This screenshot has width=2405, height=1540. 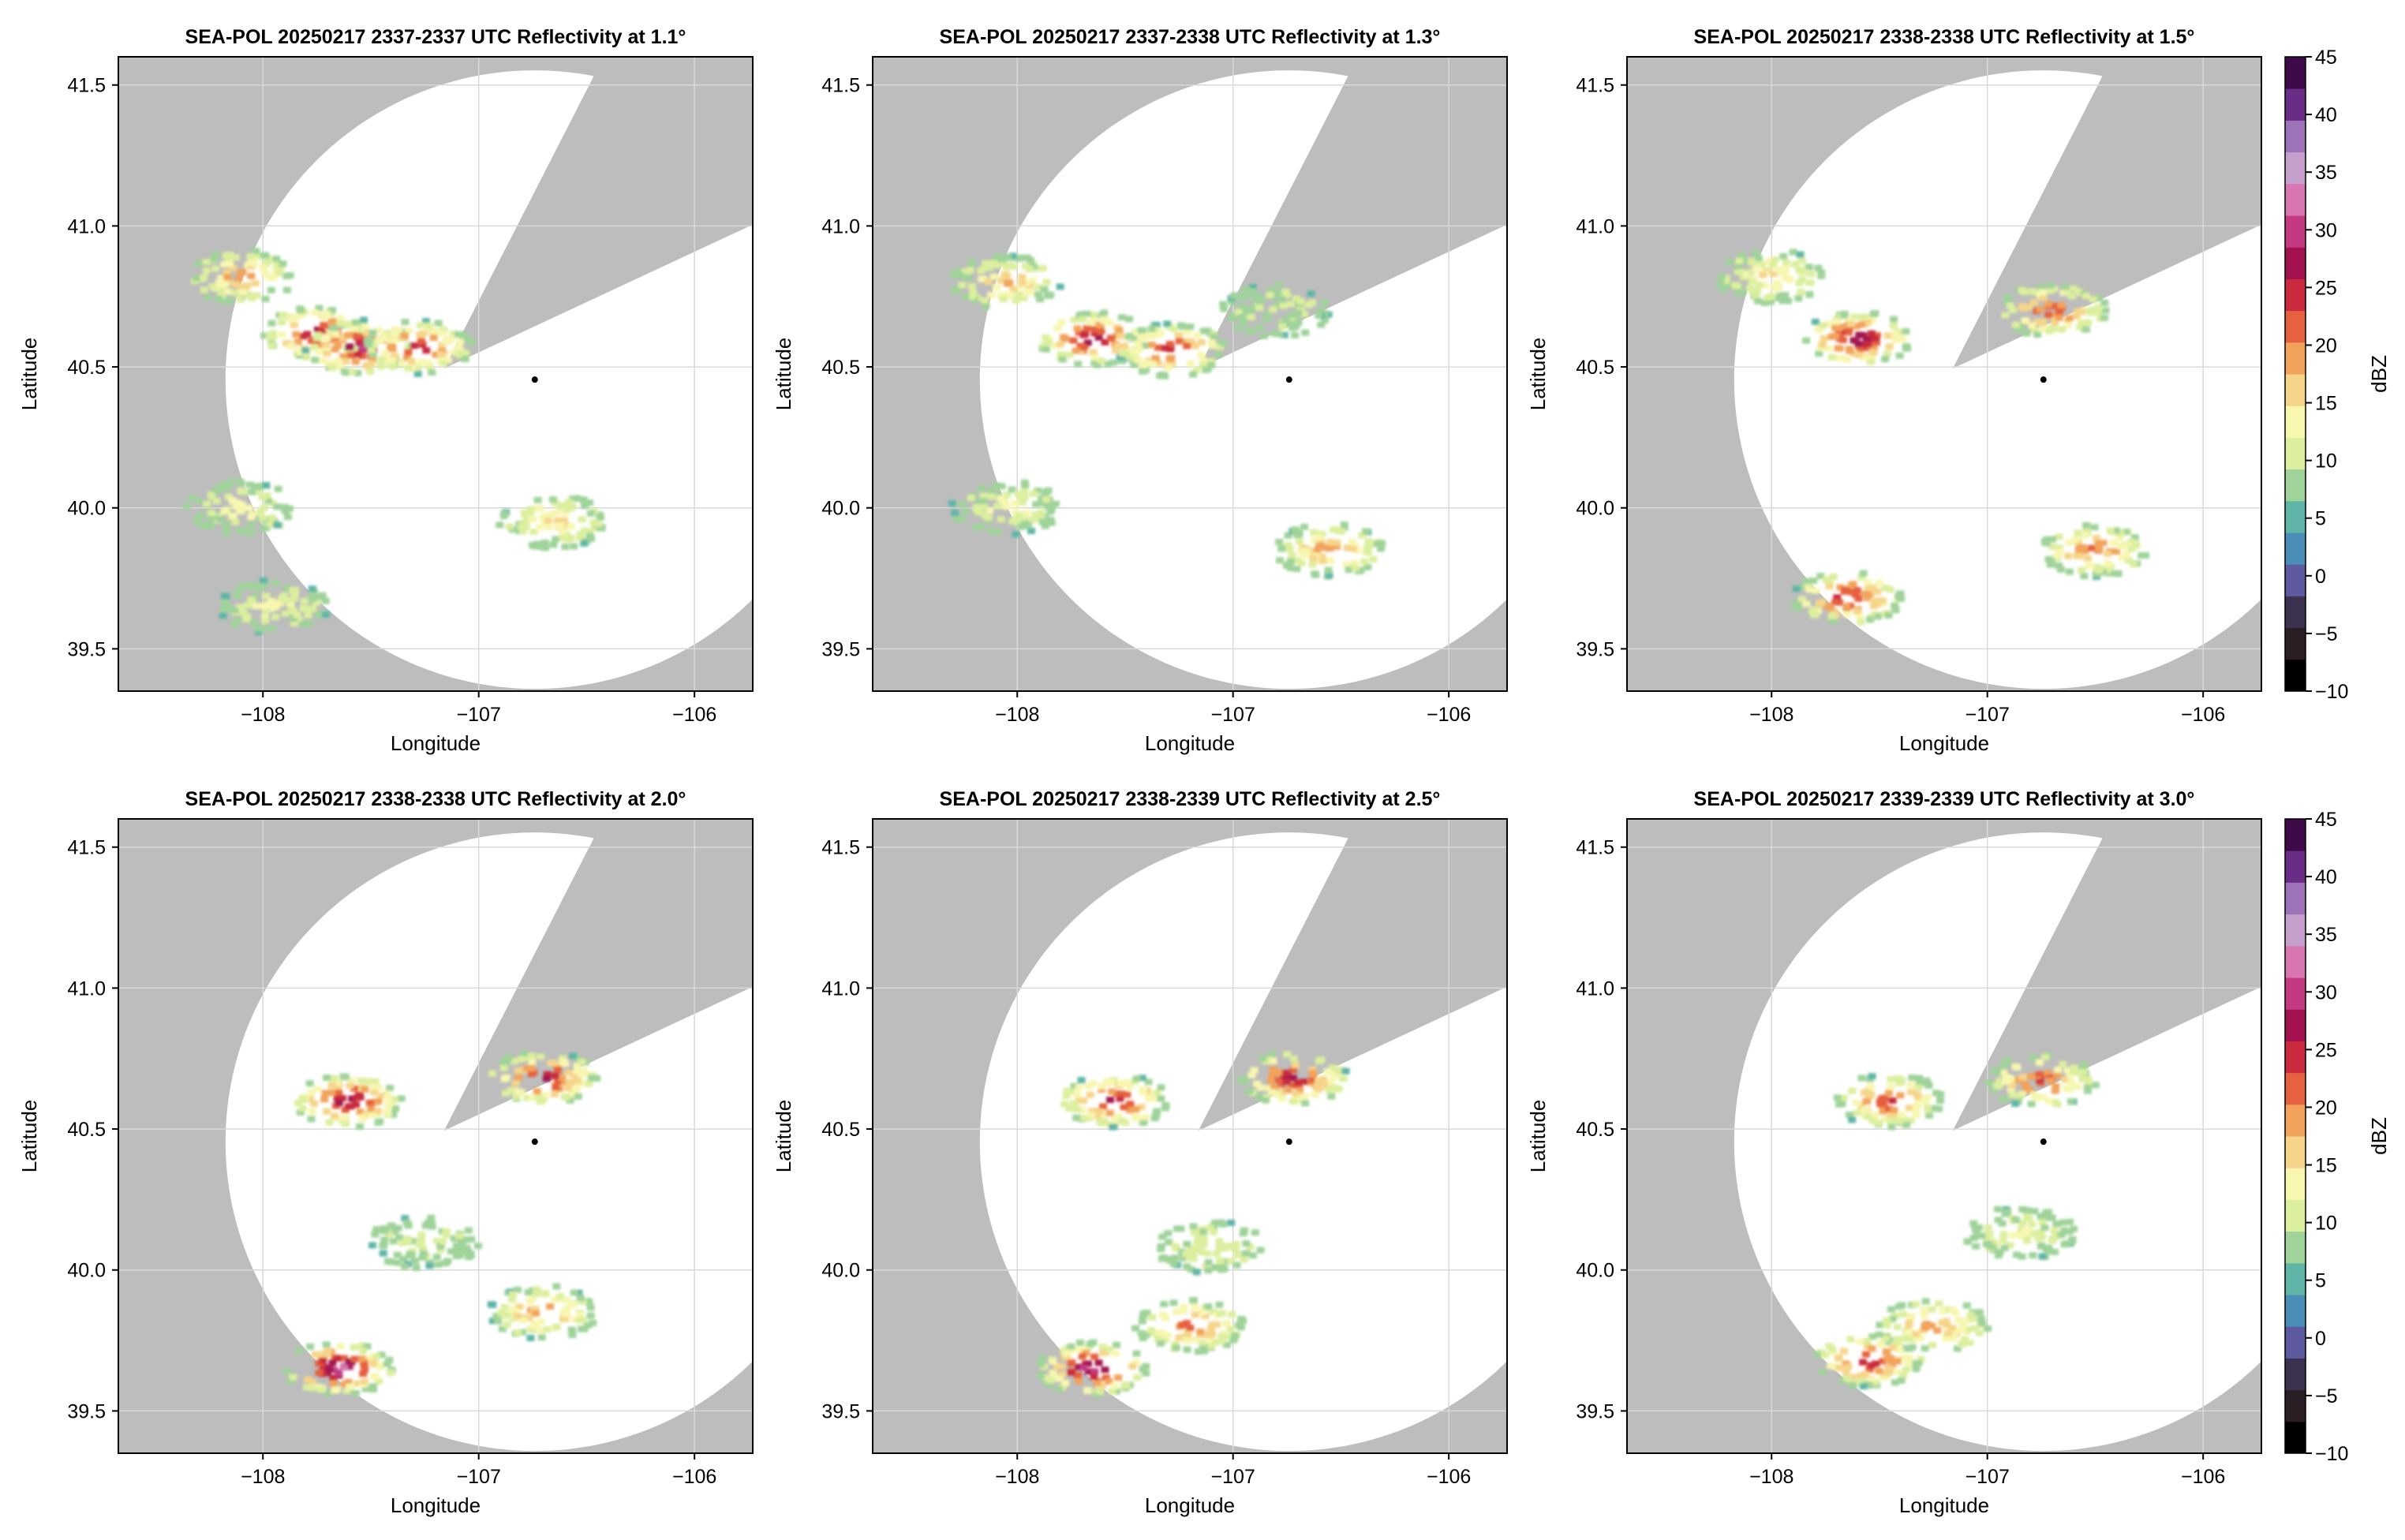 What do you see at coordinates (436, 374) in the screenshot?
I see `axes-frame` at bounding box center [436, 374].